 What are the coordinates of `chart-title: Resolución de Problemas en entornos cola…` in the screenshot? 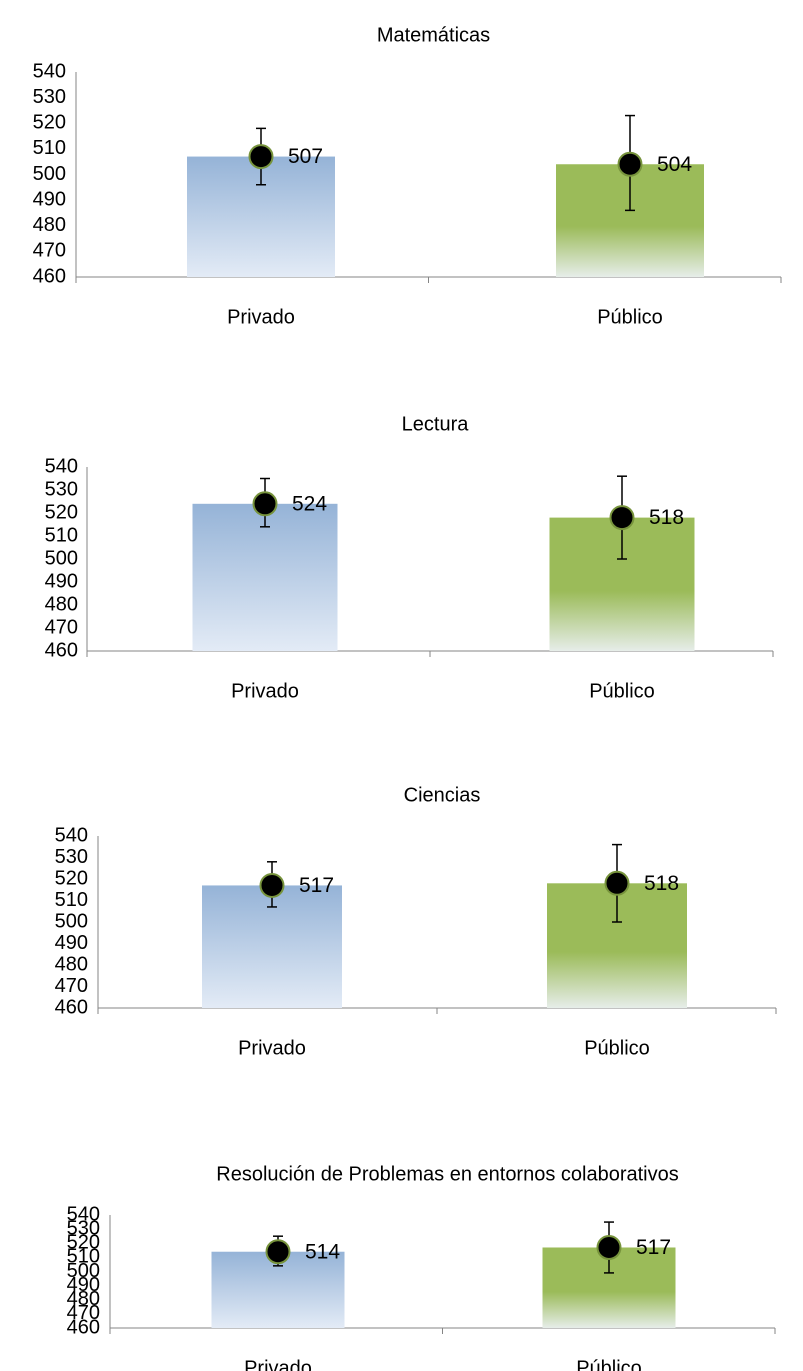 It's located at (447, 1174).